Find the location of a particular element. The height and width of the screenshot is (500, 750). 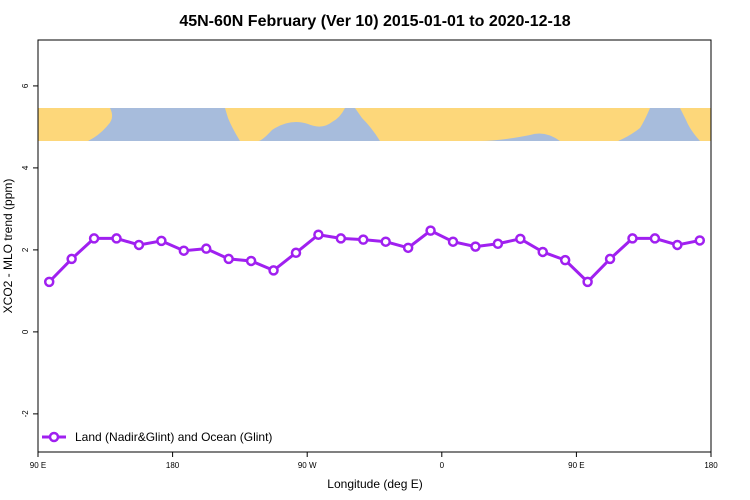

legend-marker is located at coordinates (54, 437).